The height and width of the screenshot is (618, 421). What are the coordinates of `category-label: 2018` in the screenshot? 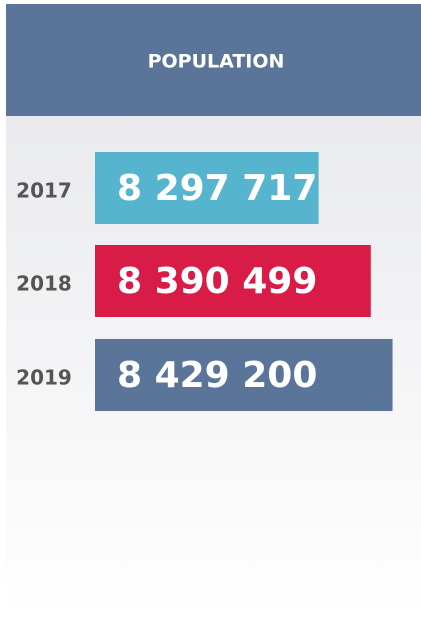 It's located at (44, 284).